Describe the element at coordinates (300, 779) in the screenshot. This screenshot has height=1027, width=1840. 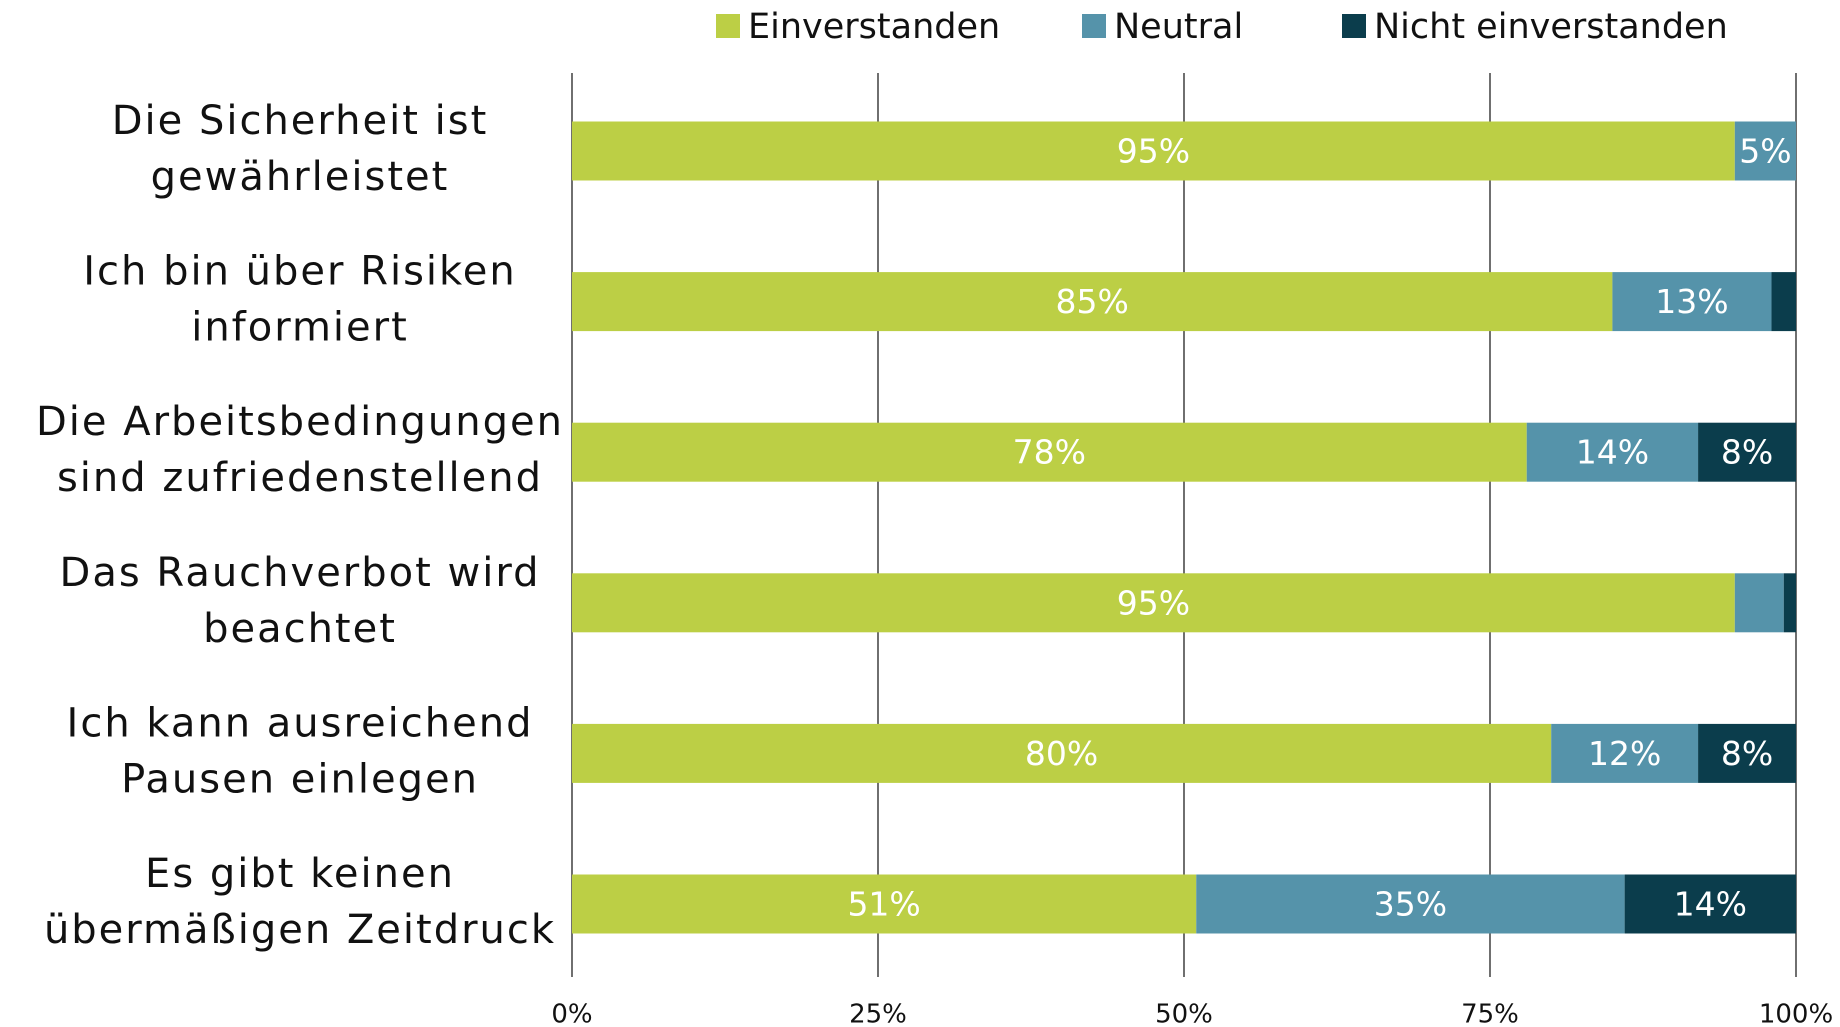
I see `category-label: Pausen einlegen` at that location.